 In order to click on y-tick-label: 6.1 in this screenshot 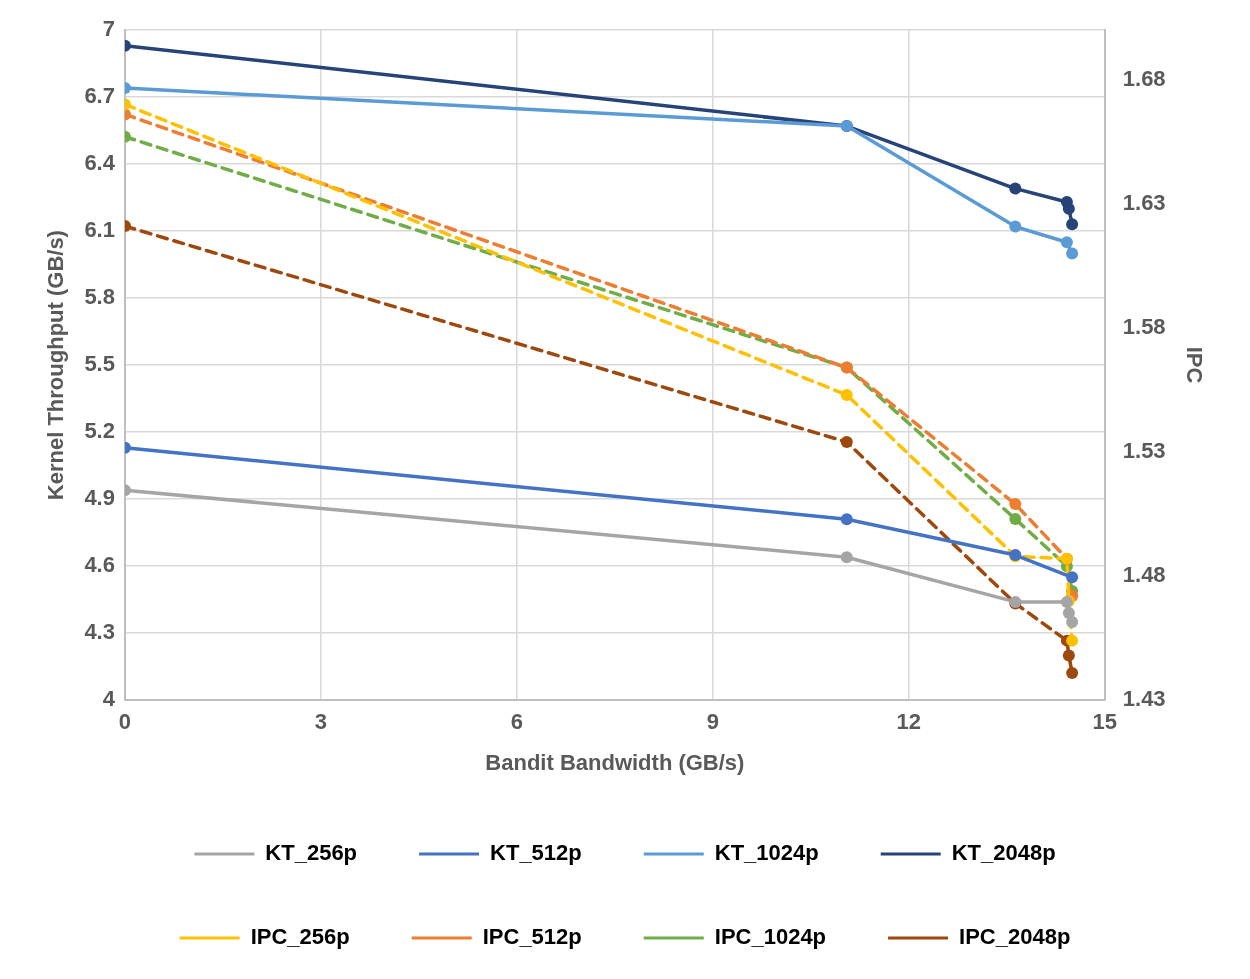, I will do `click(99, 230)`.